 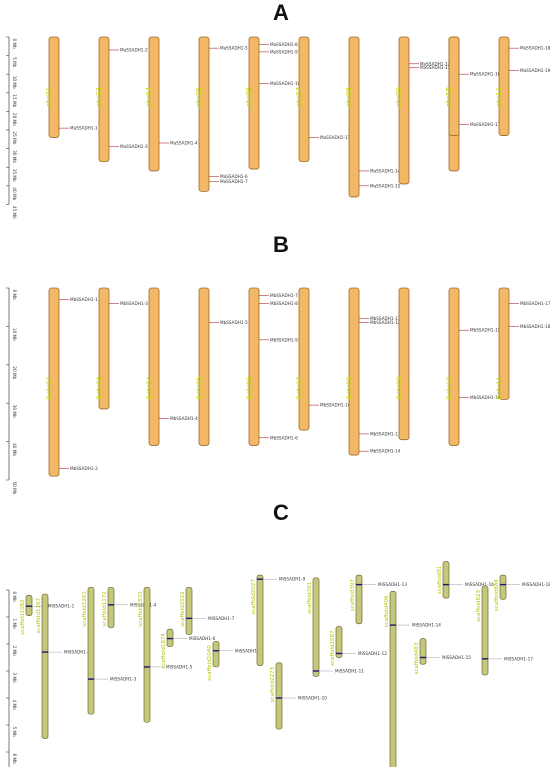 What do you see at coordinates (183, 608) in the screenshot?
I see `scaffold-label: scaffold2022` at bounding box center [183, 608].